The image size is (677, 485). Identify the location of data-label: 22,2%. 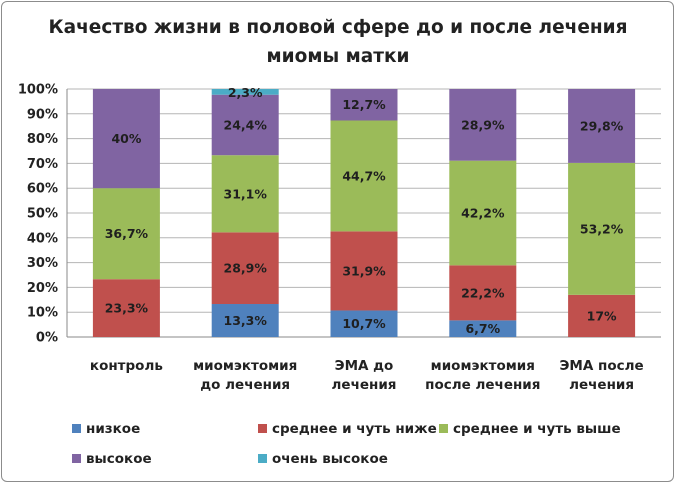
(483, 292).